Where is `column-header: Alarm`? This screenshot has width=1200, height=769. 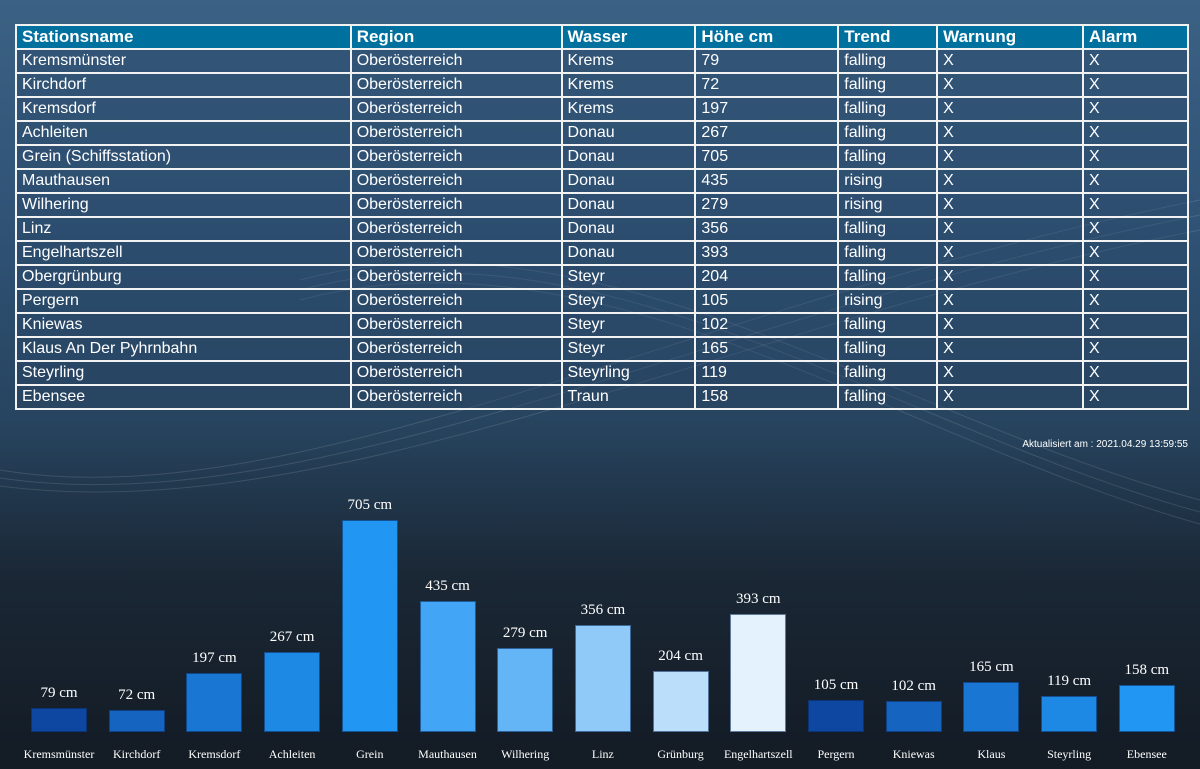
column-header: Alarm is located at coordinates (1135, 37).